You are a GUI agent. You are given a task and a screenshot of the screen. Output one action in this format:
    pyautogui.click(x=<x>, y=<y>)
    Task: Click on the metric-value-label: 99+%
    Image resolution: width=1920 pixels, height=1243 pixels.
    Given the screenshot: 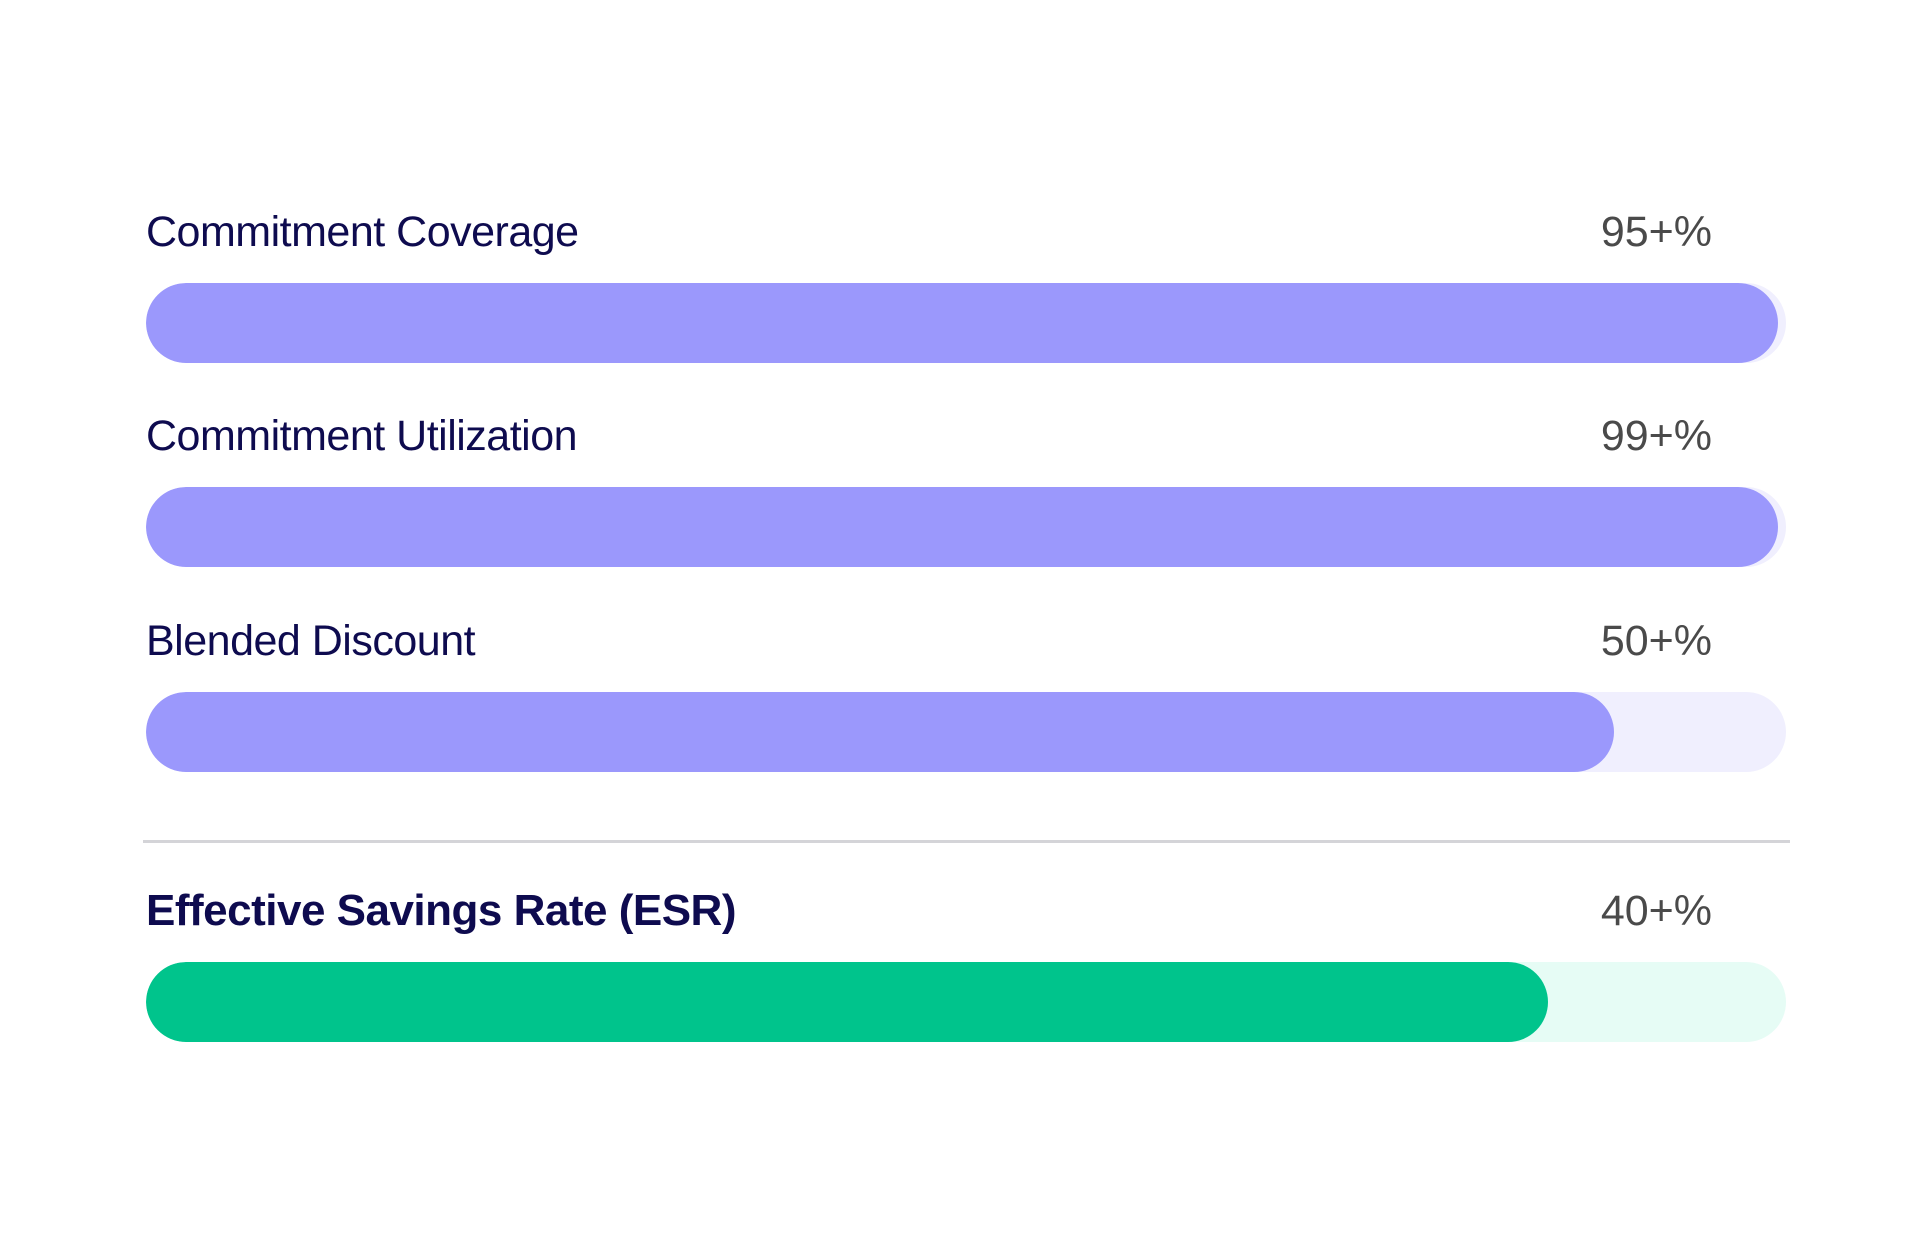 What is the action you would take?
    pyautogui.click(x=1656, y=436)
    